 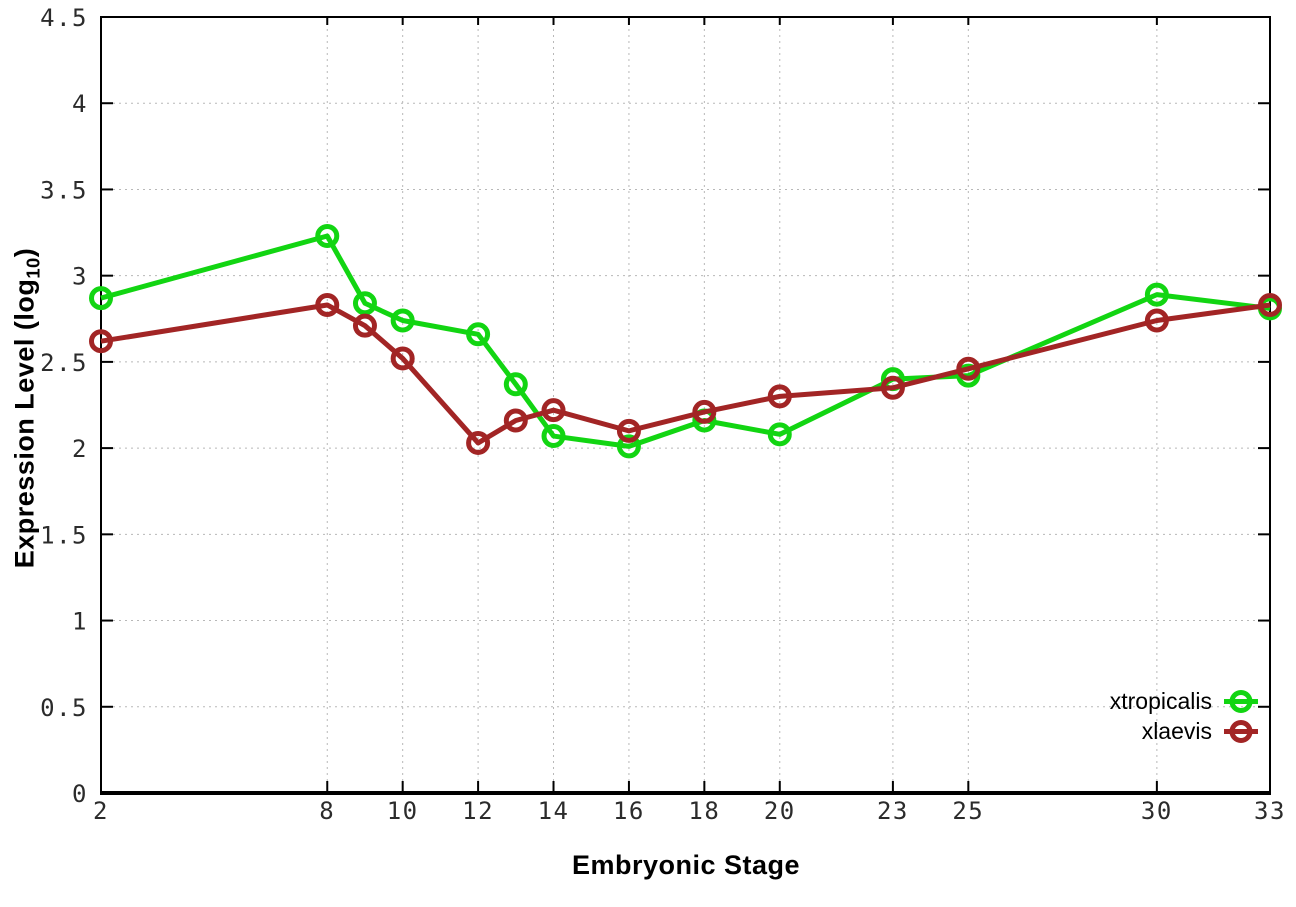 I want to click on y-tick-label: 4.5, so click(x=64, y=18).